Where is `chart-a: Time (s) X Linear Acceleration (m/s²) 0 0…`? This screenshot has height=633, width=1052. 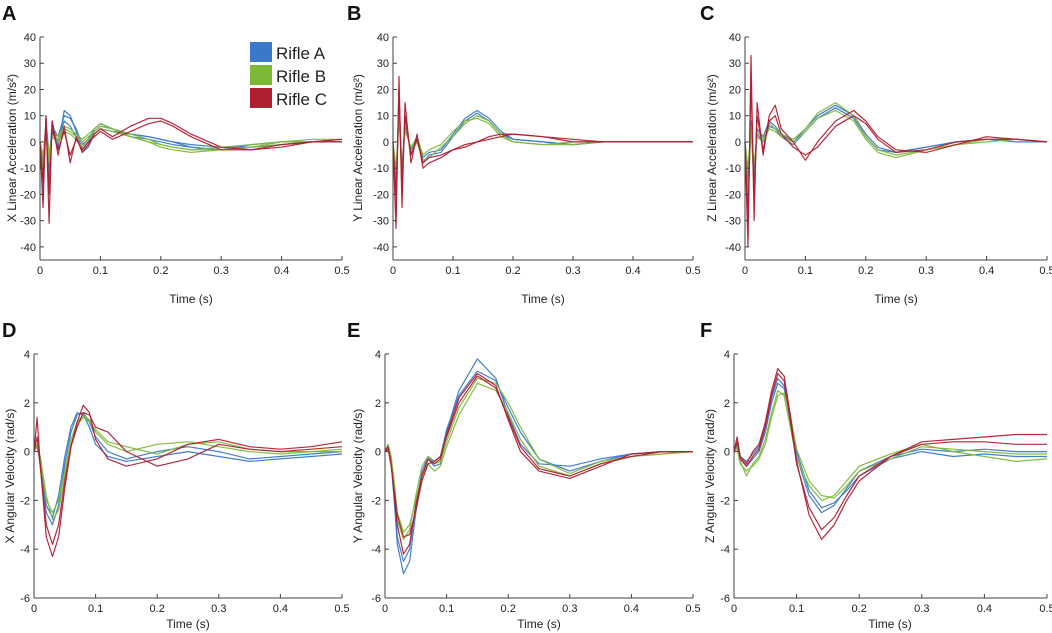
chart-a: Time (s) X Linear Acceleration (m/s²) 0 0… is located at coordinates (177, 169).